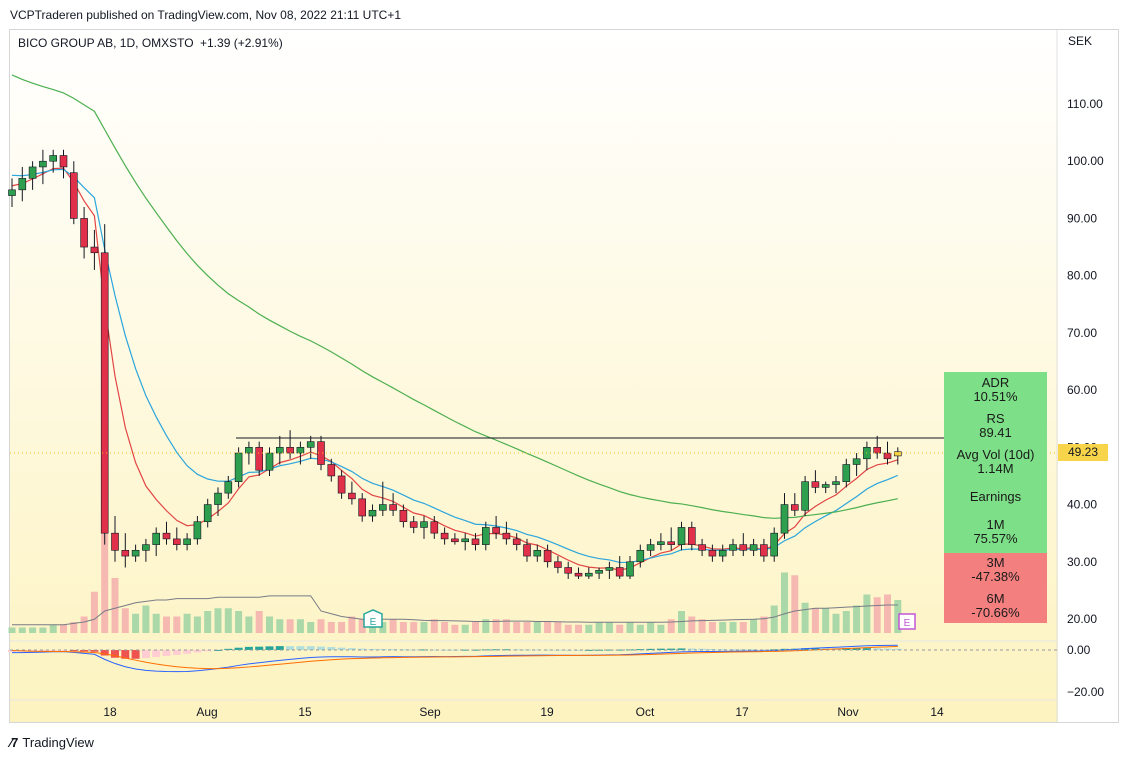  What do you see at coordinates (995, 562) in the screenshot?
I see `perf-3m-label: 3M` at bounding box center [995, 562].